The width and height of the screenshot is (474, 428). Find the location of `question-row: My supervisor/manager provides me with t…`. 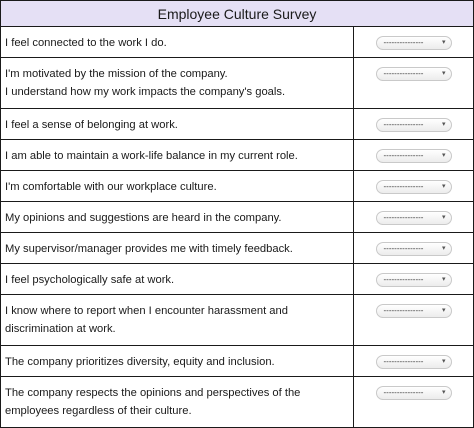

question-row: My supervisor/manager provides me with t… is located at coordinates (237, 248).